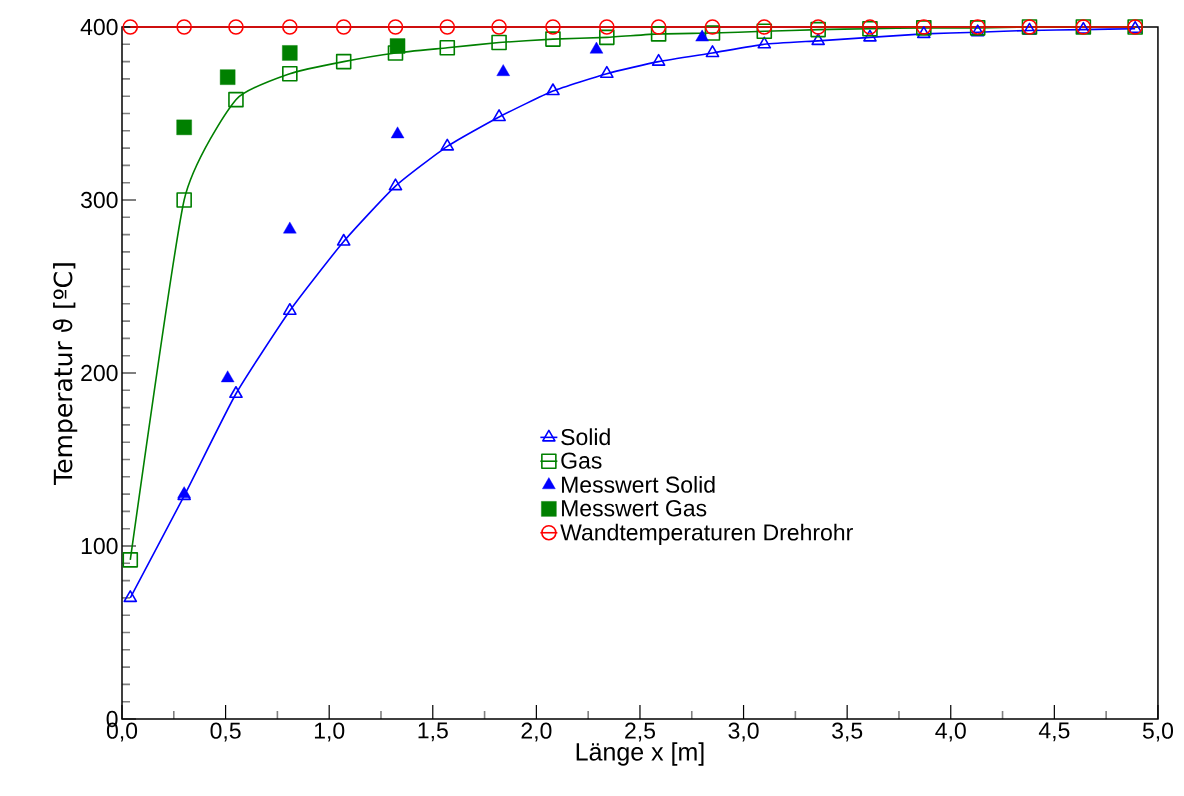  What do you see at coordinates (640, 732) in the screenshot?
I see `x-tick-label: 2,5` at bounding box center [640, 732].